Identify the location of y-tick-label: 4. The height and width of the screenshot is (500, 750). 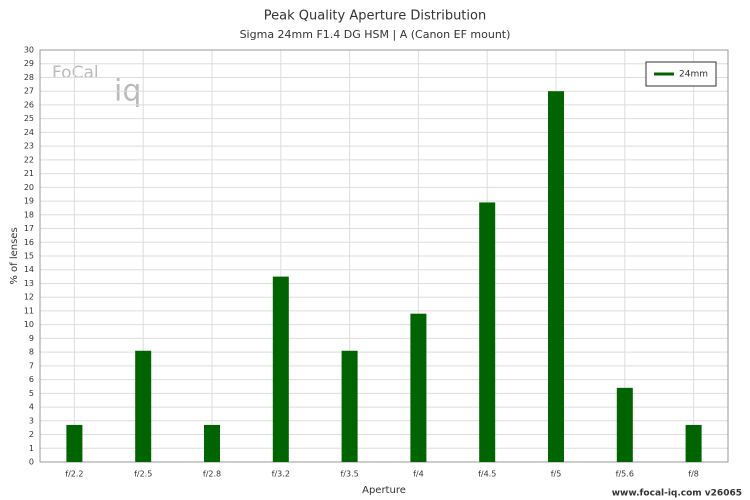
(31, 407).